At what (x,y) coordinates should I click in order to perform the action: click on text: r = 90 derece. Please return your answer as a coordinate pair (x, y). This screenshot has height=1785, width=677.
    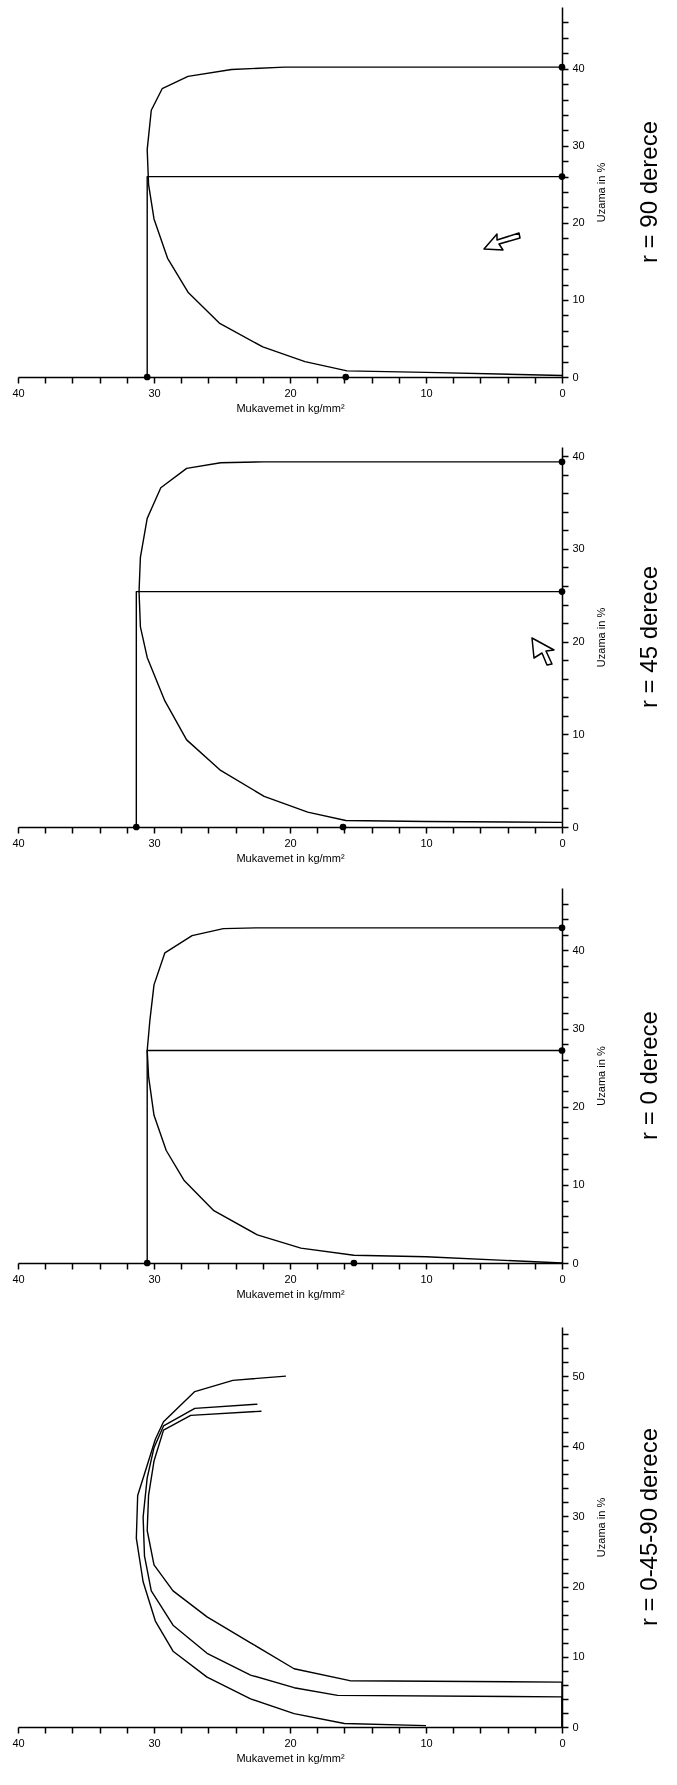
    Looking at the image, I should click on (648, 192).